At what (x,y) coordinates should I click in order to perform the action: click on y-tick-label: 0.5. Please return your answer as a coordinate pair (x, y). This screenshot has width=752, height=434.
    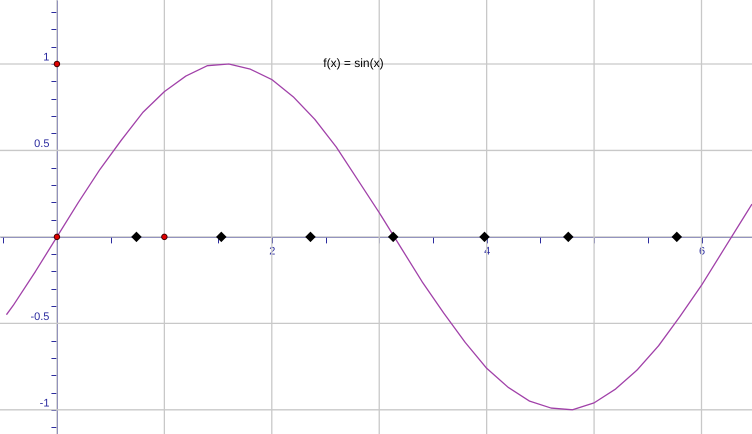
    Looking at the image, I should click on (42, 144).